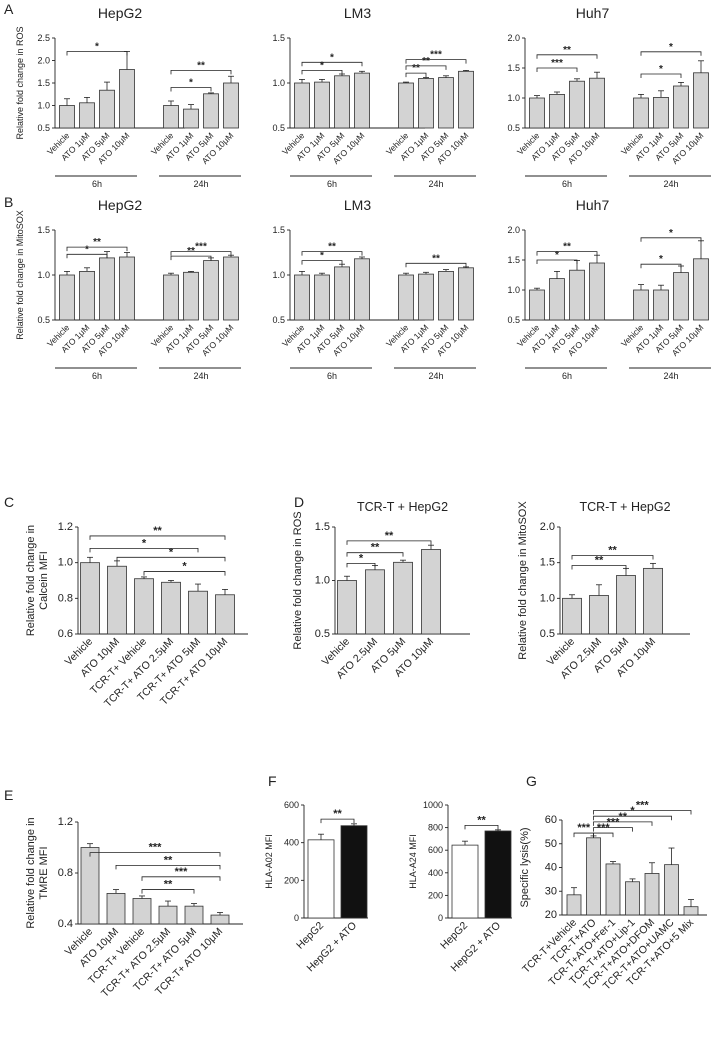 Image resolution: width=721 pixels, height=1039 pixels. What do you see at coordinates (65, 527) in the screenshot?
I see `y-tick-label: 1.2` at bounding box center [65, 527].